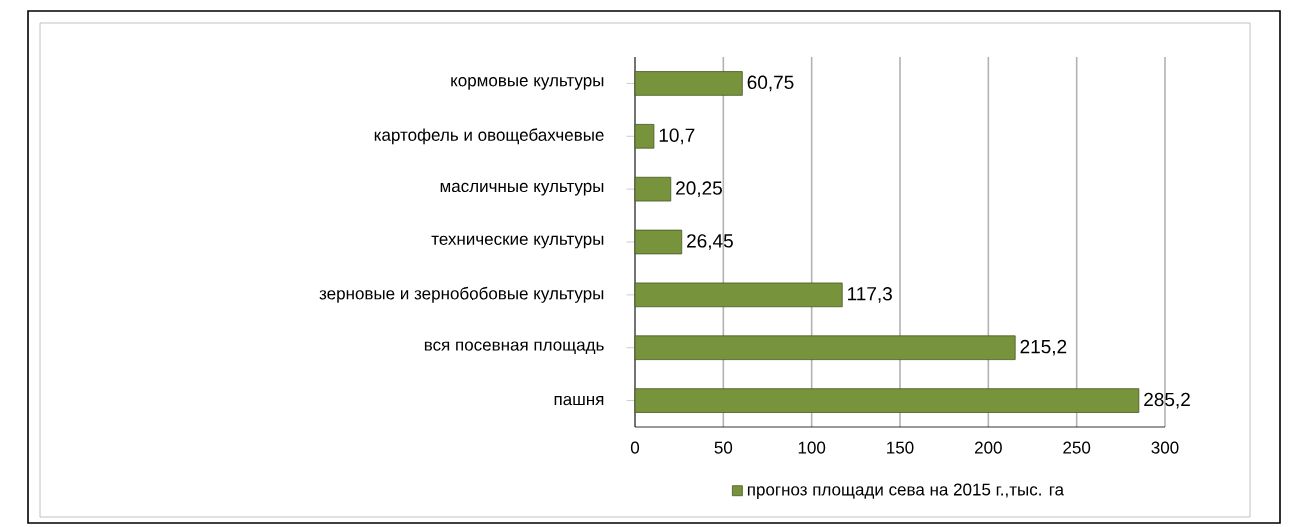  What do you see at coordinates (870, 295) in the screenshot?
I see `data-label: 117,3` at bounding box center [870, 295].